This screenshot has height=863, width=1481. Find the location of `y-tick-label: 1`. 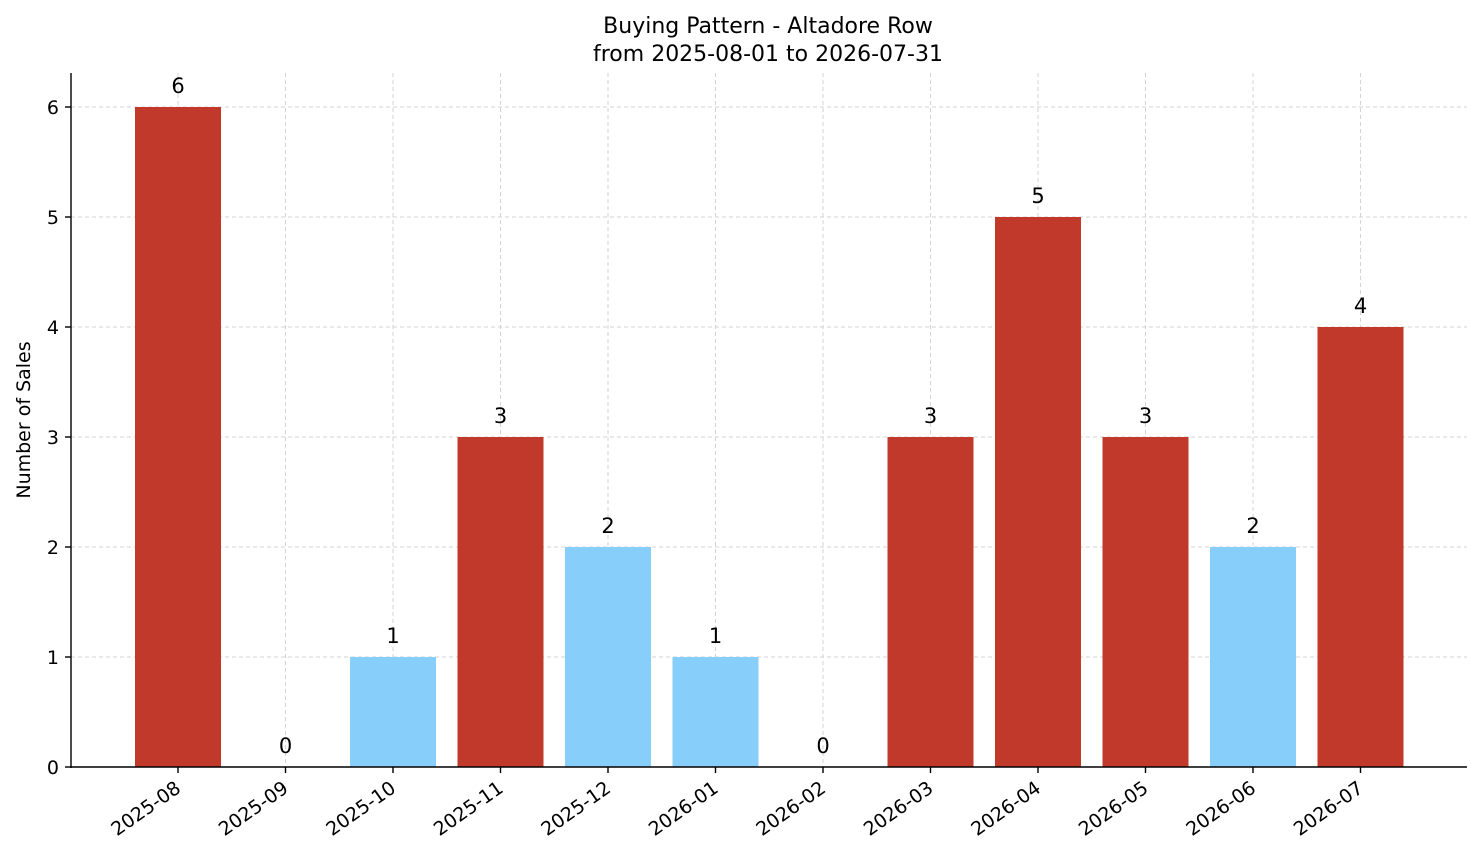

y-tick-label: 1 is located at coordinates (53, 658).